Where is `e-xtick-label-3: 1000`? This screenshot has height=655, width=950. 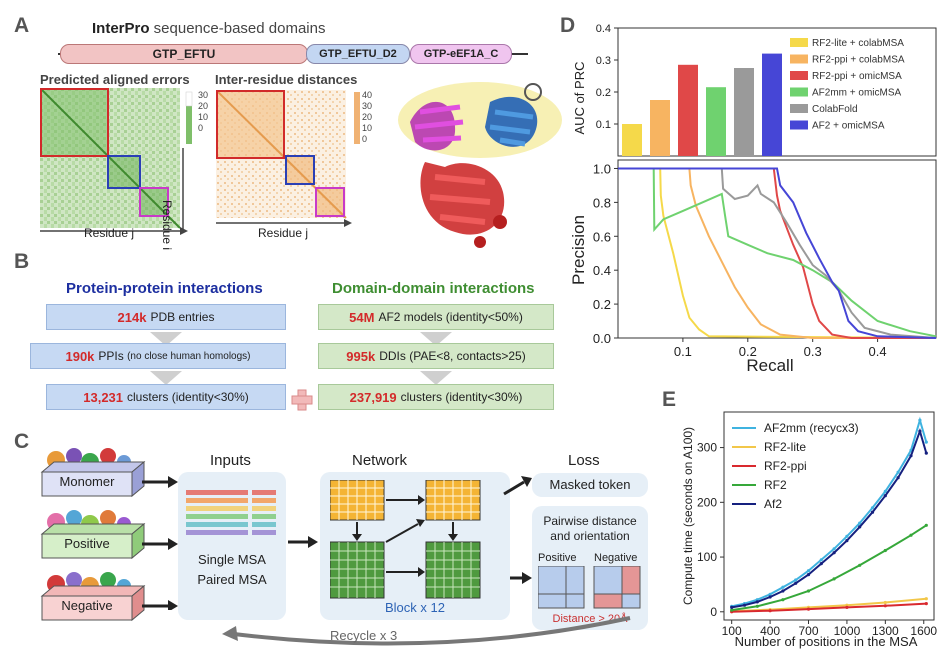 e-xtick-label-3: 1000 is located at coordinates (847, 631).